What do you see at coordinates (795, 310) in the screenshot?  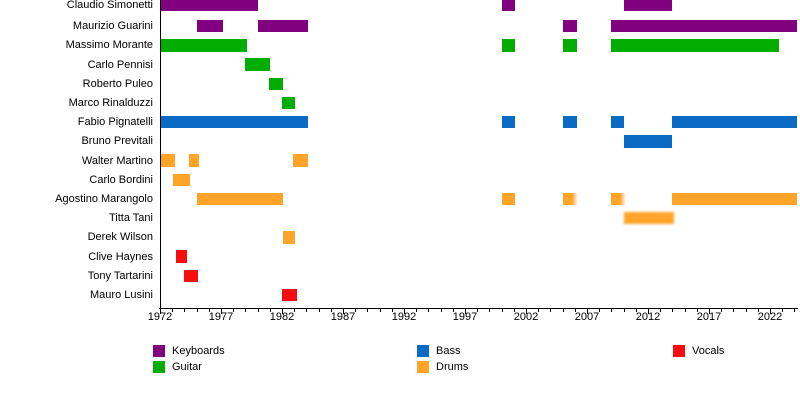 I see `minor-tick-2024` at bounding box center [795, 310].